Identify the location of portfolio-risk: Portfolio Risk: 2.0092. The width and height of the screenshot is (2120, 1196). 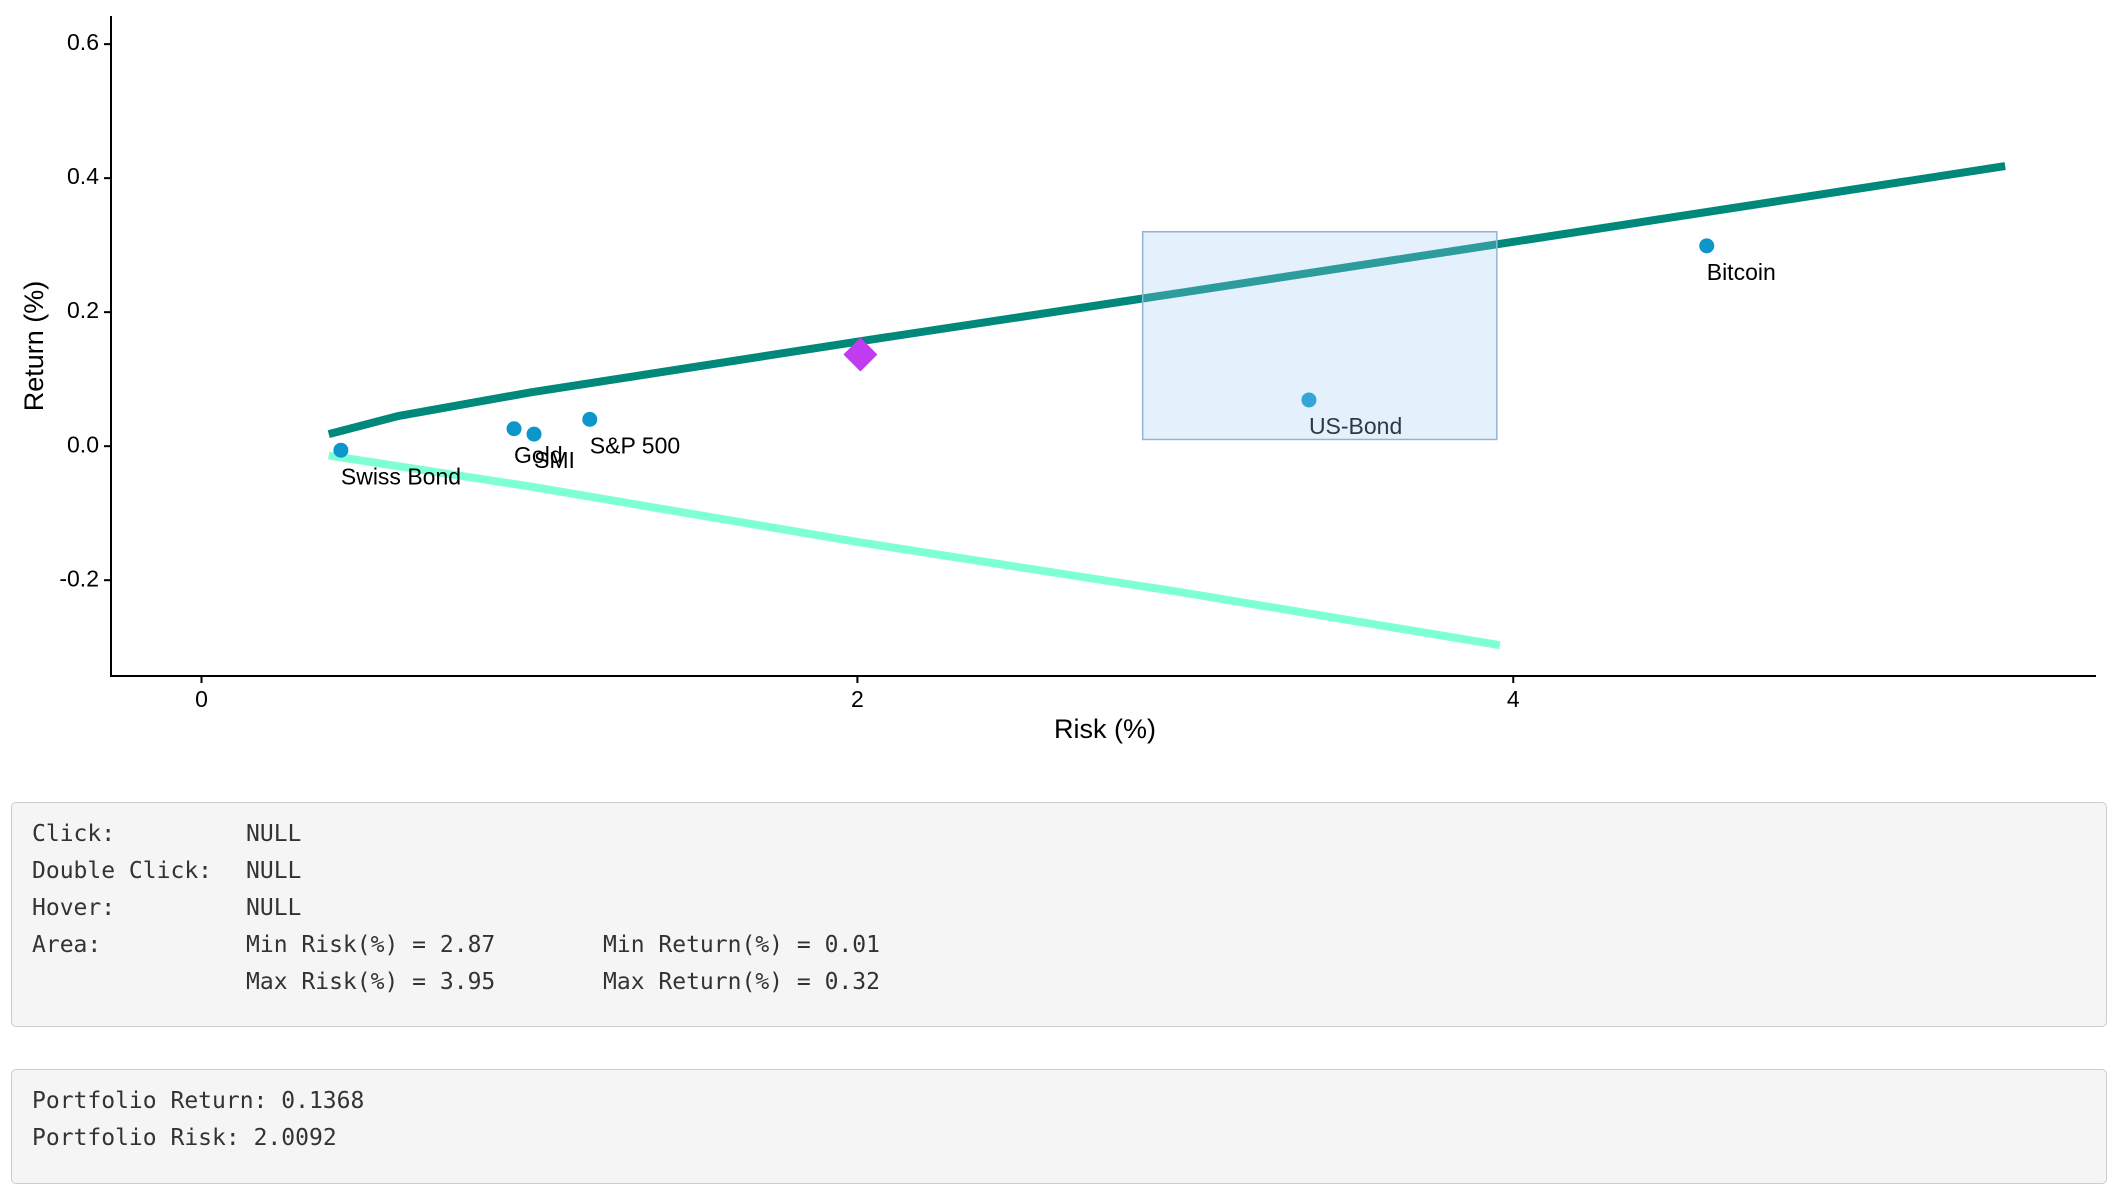
(184, 1138).